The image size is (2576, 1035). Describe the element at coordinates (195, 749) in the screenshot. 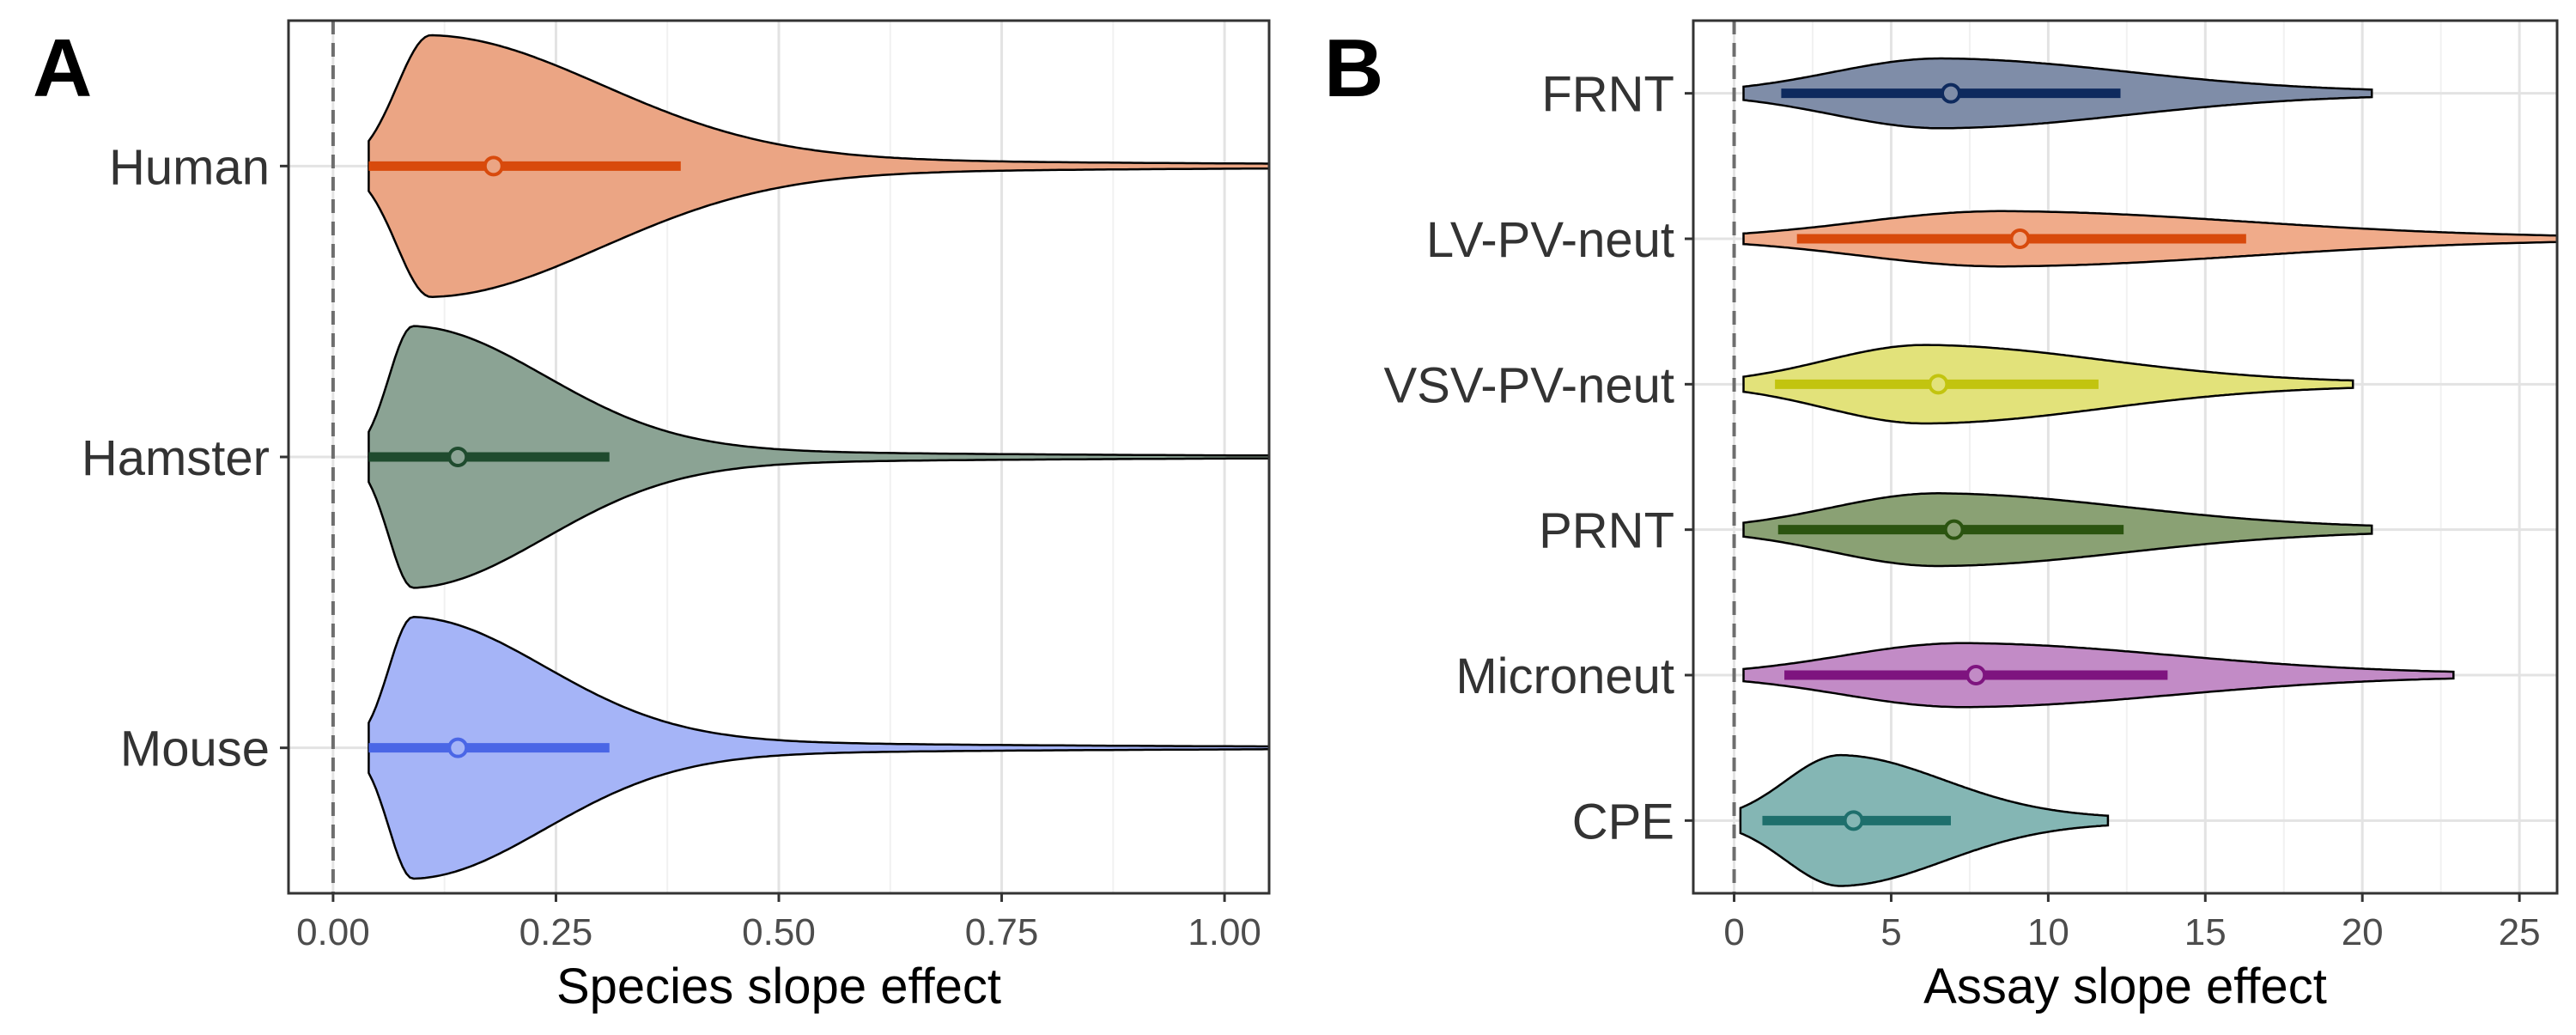

I see `y-tick-label: Mouse` at that location.